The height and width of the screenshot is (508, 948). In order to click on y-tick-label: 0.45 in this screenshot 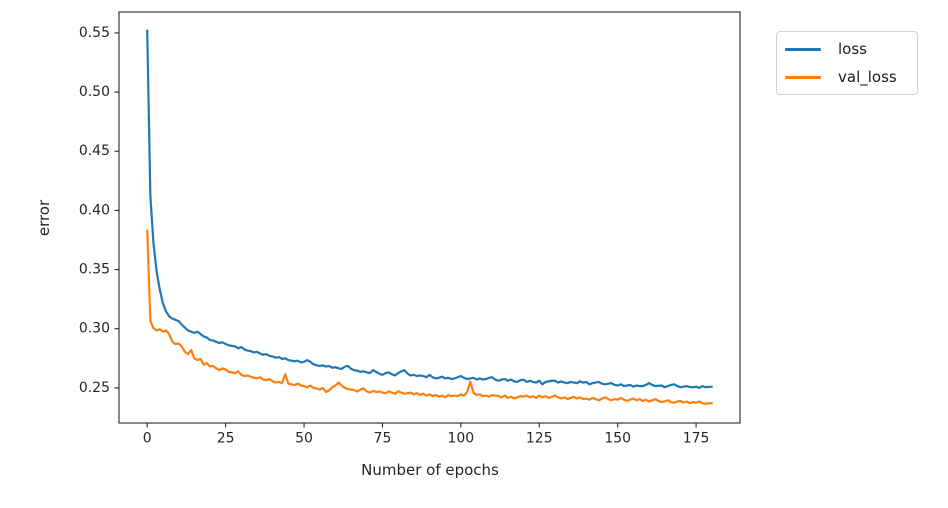, I will do `click(94, 151)`.